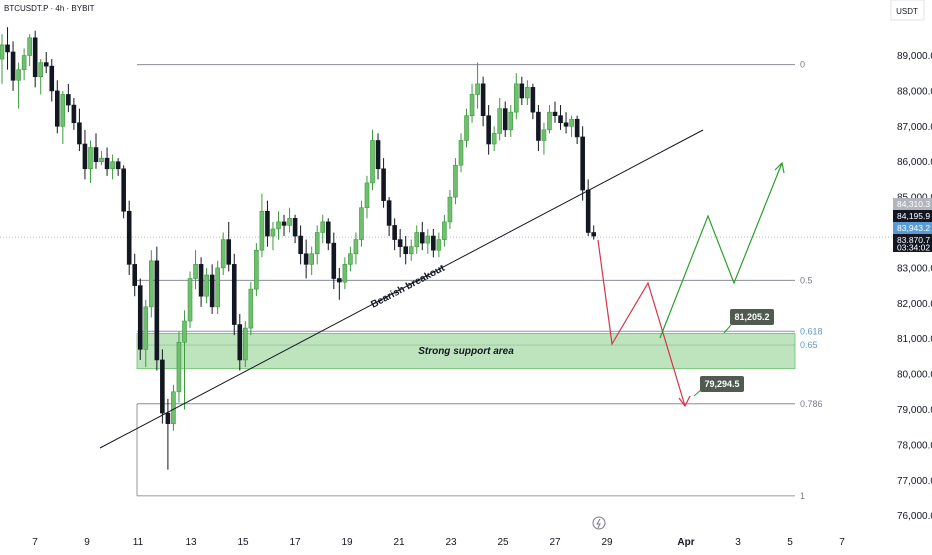 The width and height of the screenshot is (932, 555). Describe the element at coordinates (738, 542) in the screenshot. I see `time-tick-label: 3` at that location.